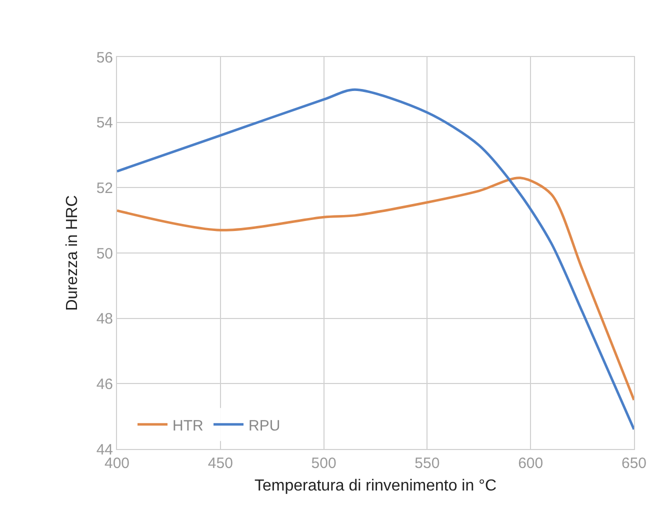 Image resolution: width=647 pixels, height=522 pixels. I want to click on y-tick-label: 56, so click(104, 57).